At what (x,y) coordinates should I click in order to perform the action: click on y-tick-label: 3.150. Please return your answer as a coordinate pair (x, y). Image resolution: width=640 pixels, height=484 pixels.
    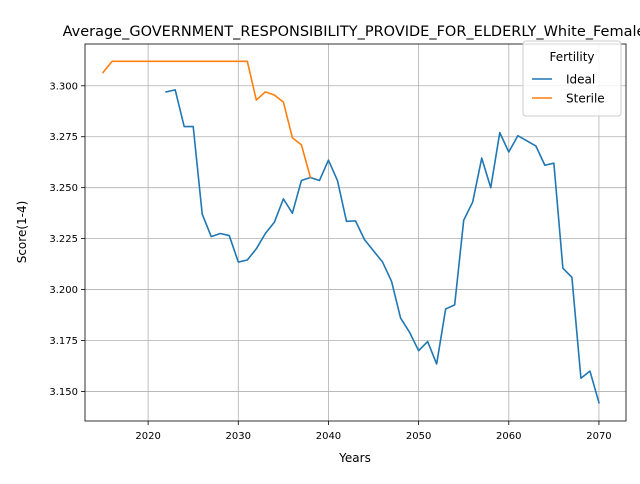
    Looking at the image, I should click on (63, 392).